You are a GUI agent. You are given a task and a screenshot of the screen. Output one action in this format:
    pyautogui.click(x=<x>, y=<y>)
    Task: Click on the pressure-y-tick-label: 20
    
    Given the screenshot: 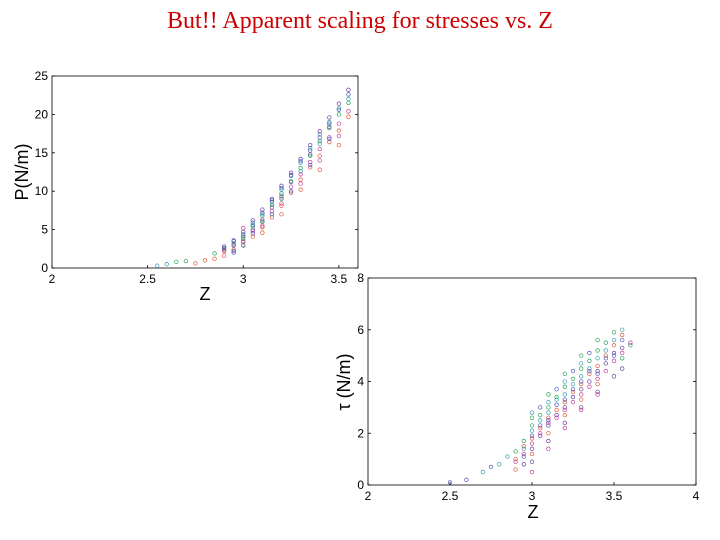 What is the action you would take?
    pyautogui.click(x=42, y=114)
    